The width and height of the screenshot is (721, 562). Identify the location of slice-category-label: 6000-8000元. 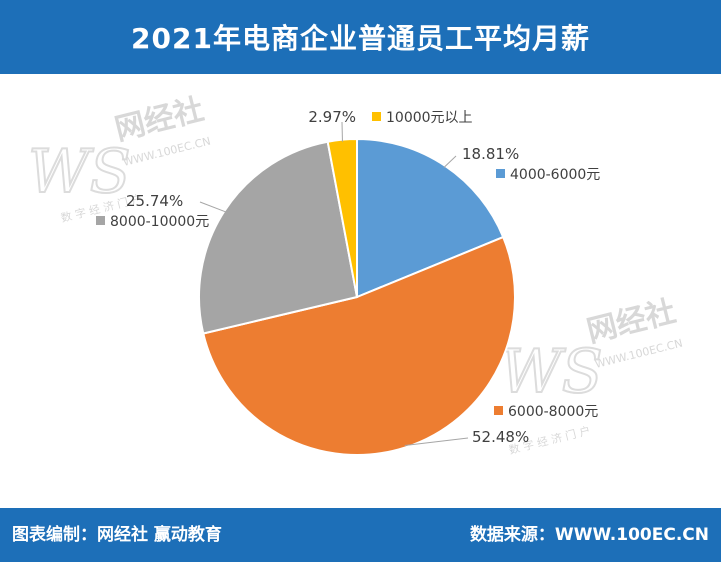
(553, 412).